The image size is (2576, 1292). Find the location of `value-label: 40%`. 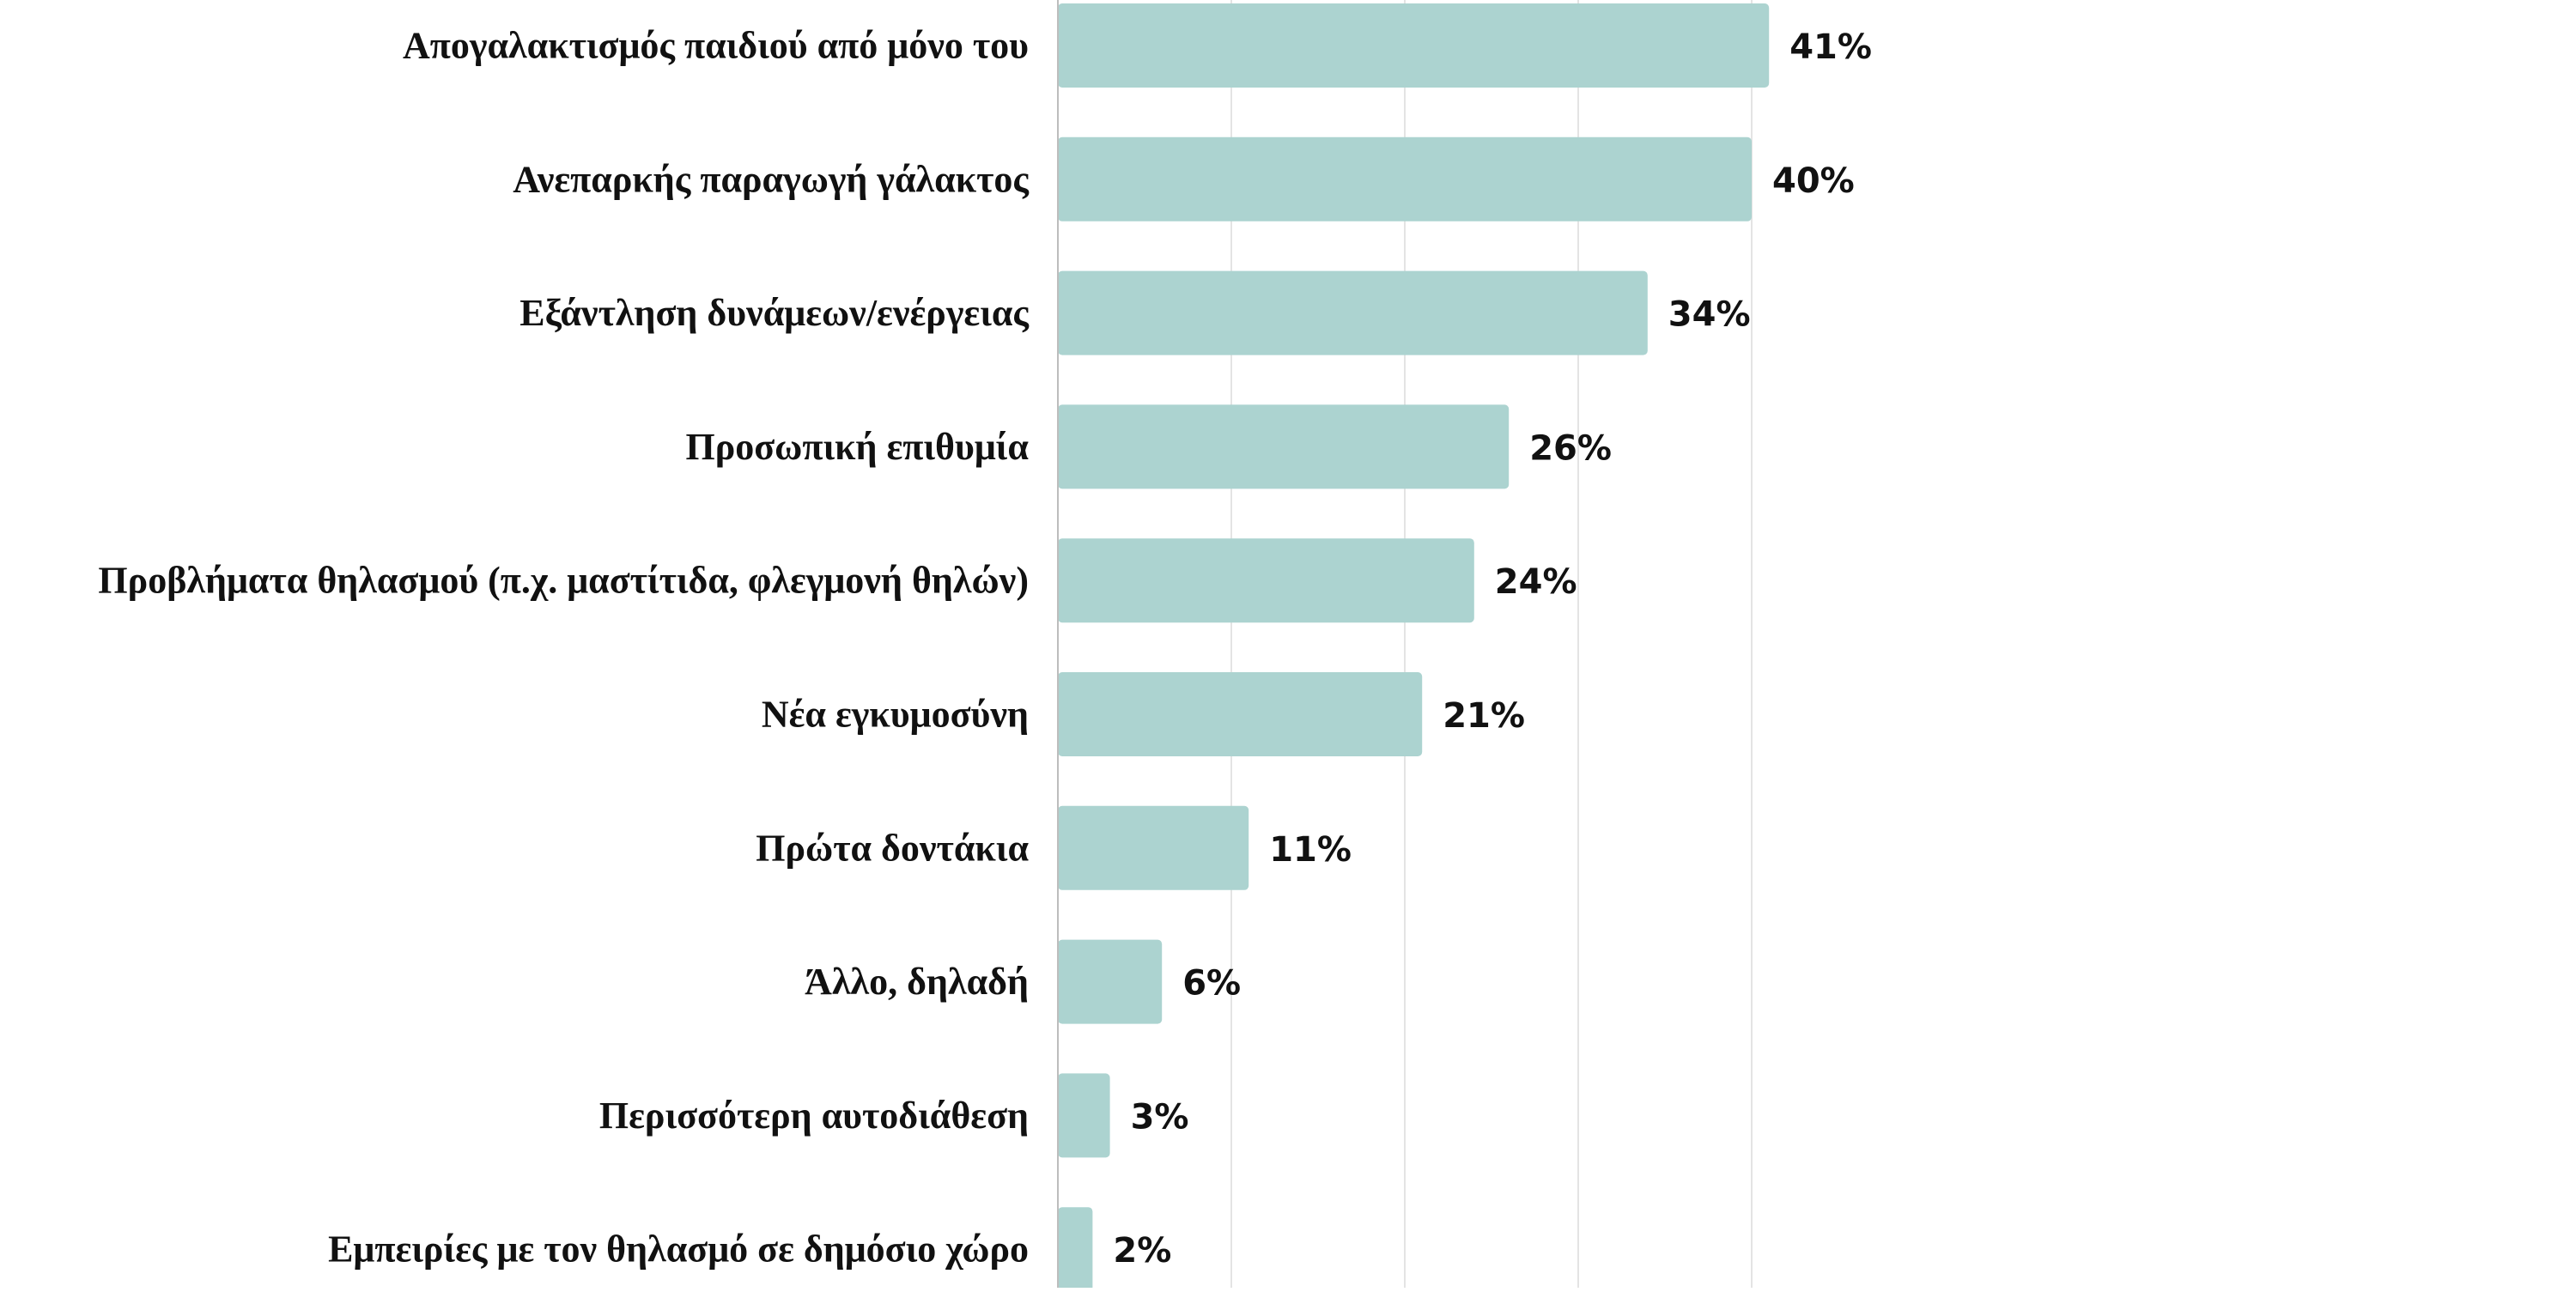

value-label: 40% is located at coordinates (1814, 181).